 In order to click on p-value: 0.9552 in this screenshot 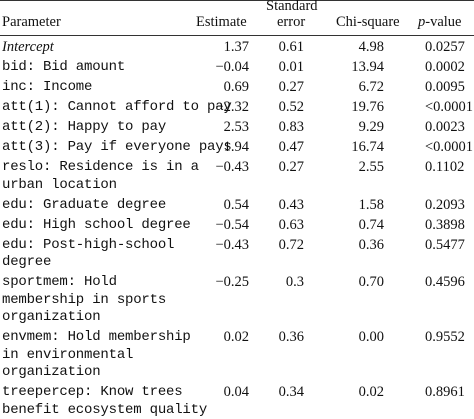, I will do `click(445, 337)`.